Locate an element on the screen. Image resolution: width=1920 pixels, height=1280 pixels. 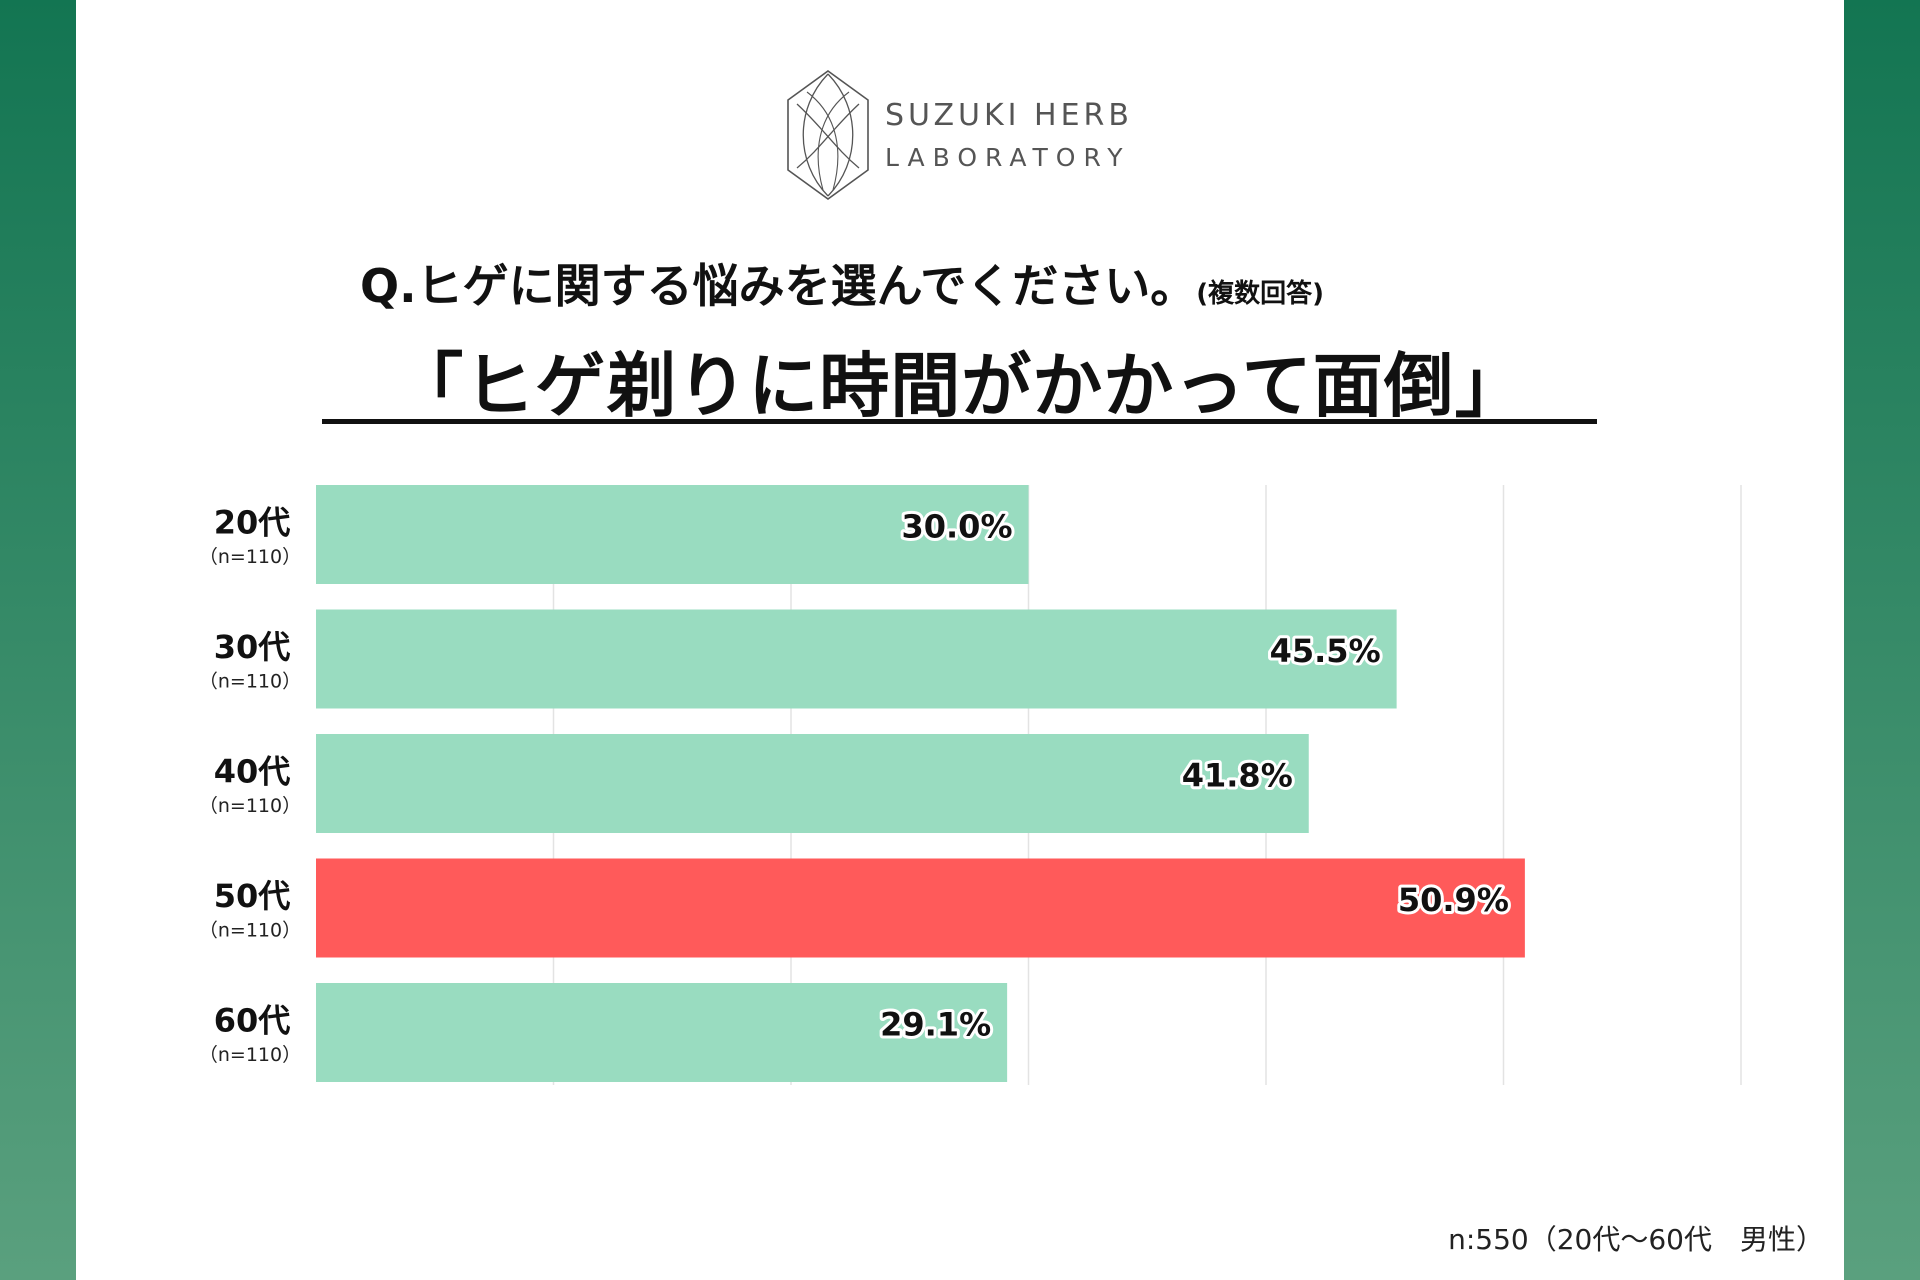
category-label: 40代 is located at coordinates (252, 772).